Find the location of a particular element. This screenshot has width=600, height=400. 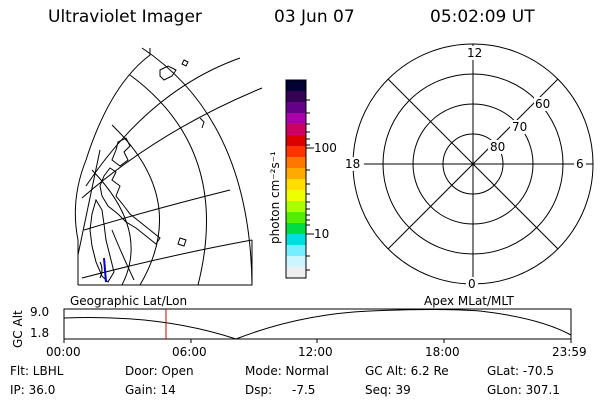

altitude-plot-frame is located at coordinates (317, 324).